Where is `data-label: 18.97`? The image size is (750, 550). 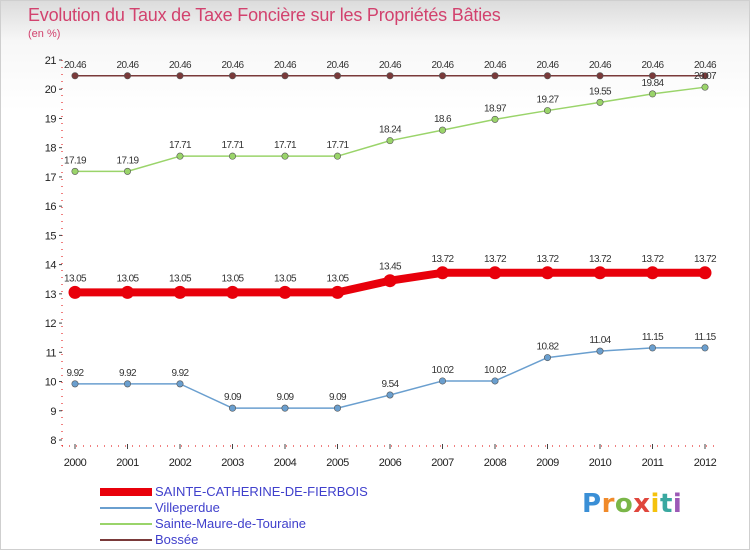
data-label: 18.97 is located at coordinates (495, 108).